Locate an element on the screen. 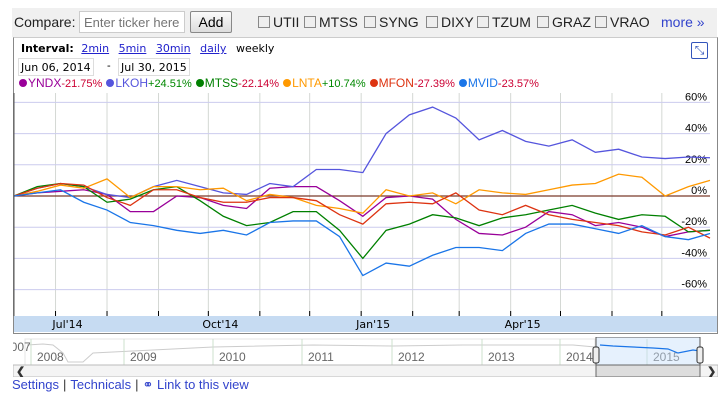 This screenshot has height=401, width=728. legend-change: -23.57% is located at coordinates (518, 84).